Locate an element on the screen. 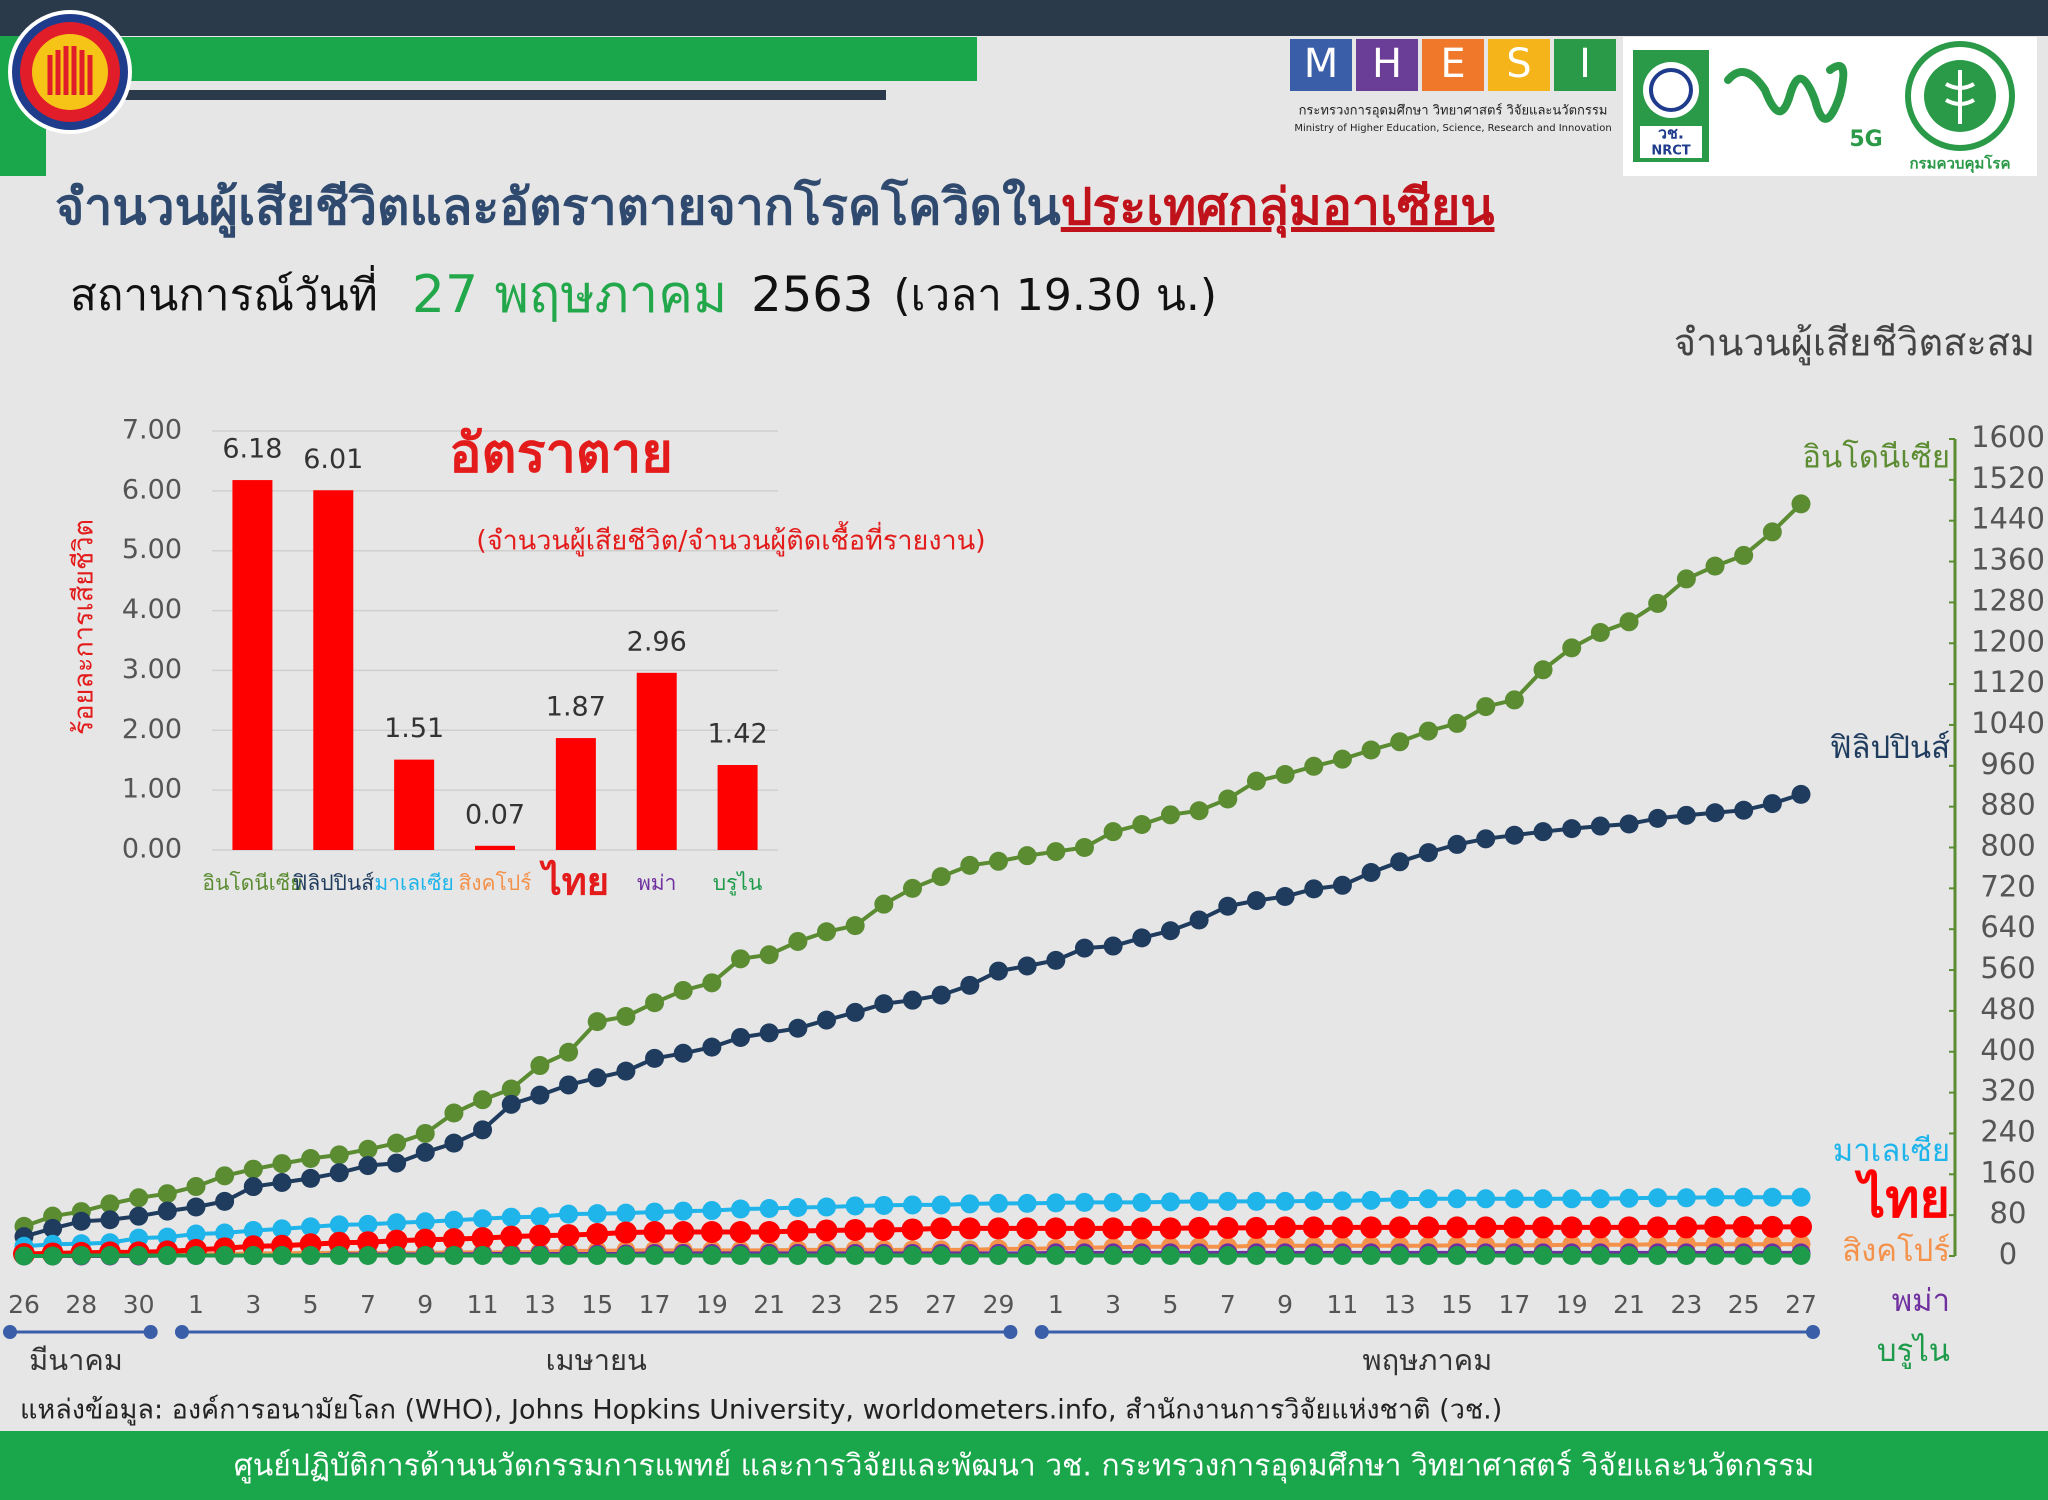 The image size is (2048, 1500). x-tick-label: 5 is located at coordinates (1170, 1304).